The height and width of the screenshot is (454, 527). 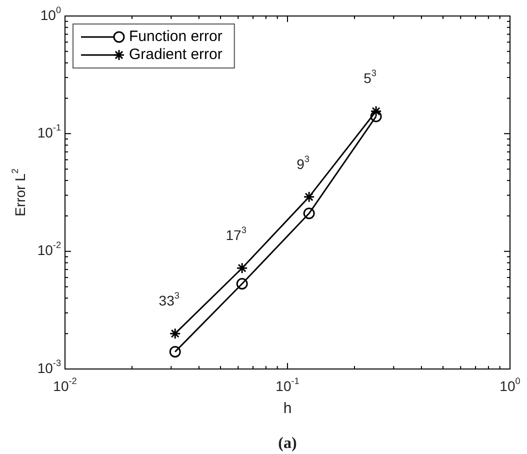 I want to click on x-axis-title: h, so click(x=287, y=409).